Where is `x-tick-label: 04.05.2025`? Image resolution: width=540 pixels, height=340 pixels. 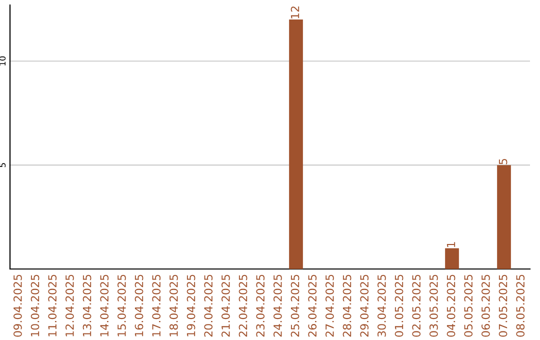 x-tick-label: 04.05.2025 is located at coordinates (451, 305).